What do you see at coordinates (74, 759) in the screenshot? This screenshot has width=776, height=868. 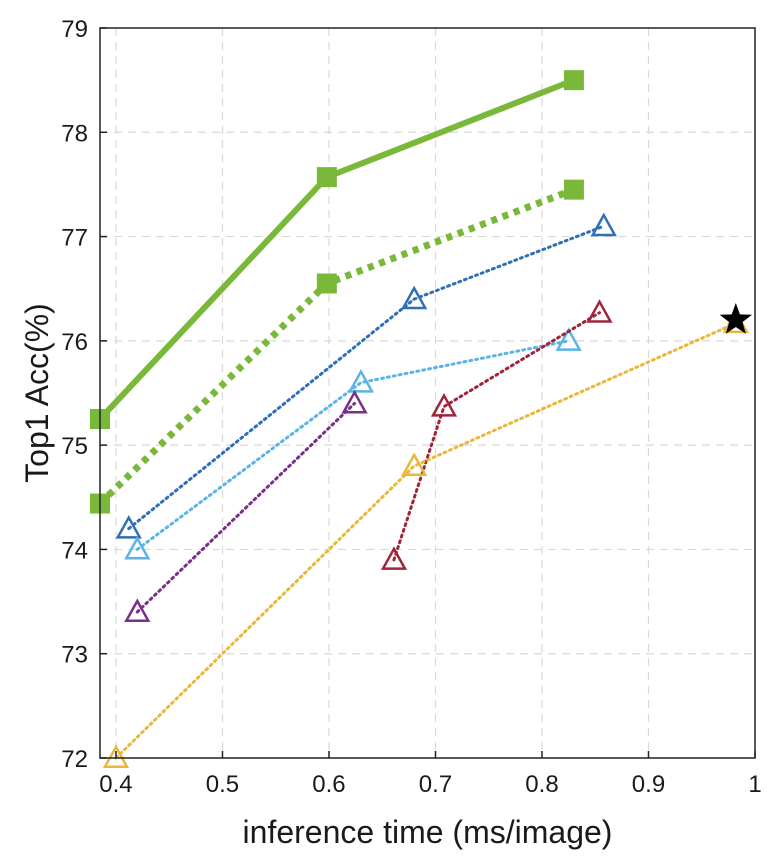 I see `y-tick-label: 72` at bounding box center [74, 759].